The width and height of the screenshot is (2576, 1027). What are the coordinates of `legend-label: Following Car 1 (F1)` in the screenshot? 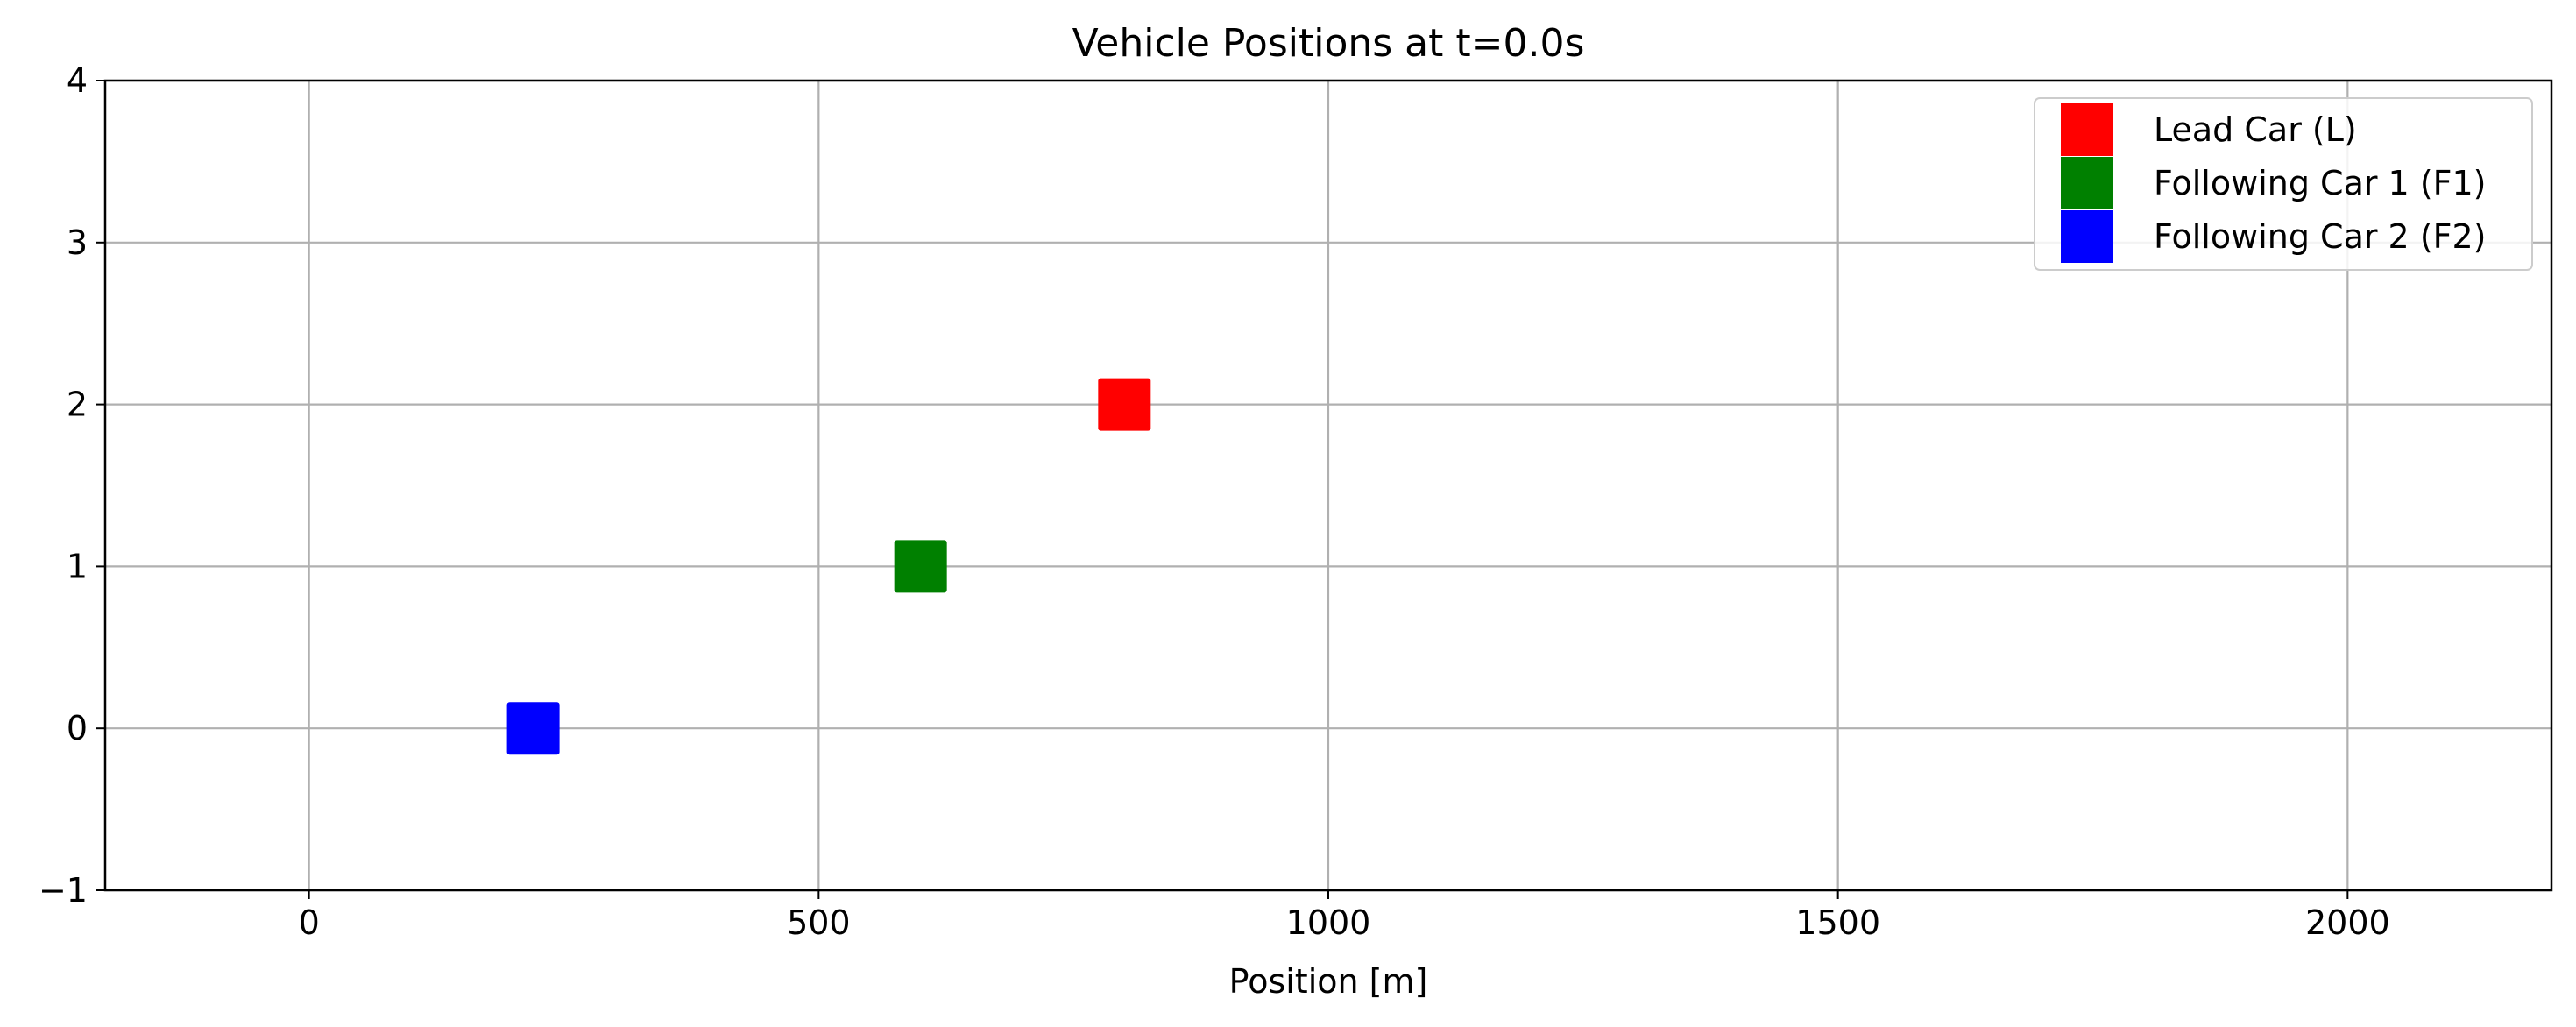 It's located at (2320, 183).